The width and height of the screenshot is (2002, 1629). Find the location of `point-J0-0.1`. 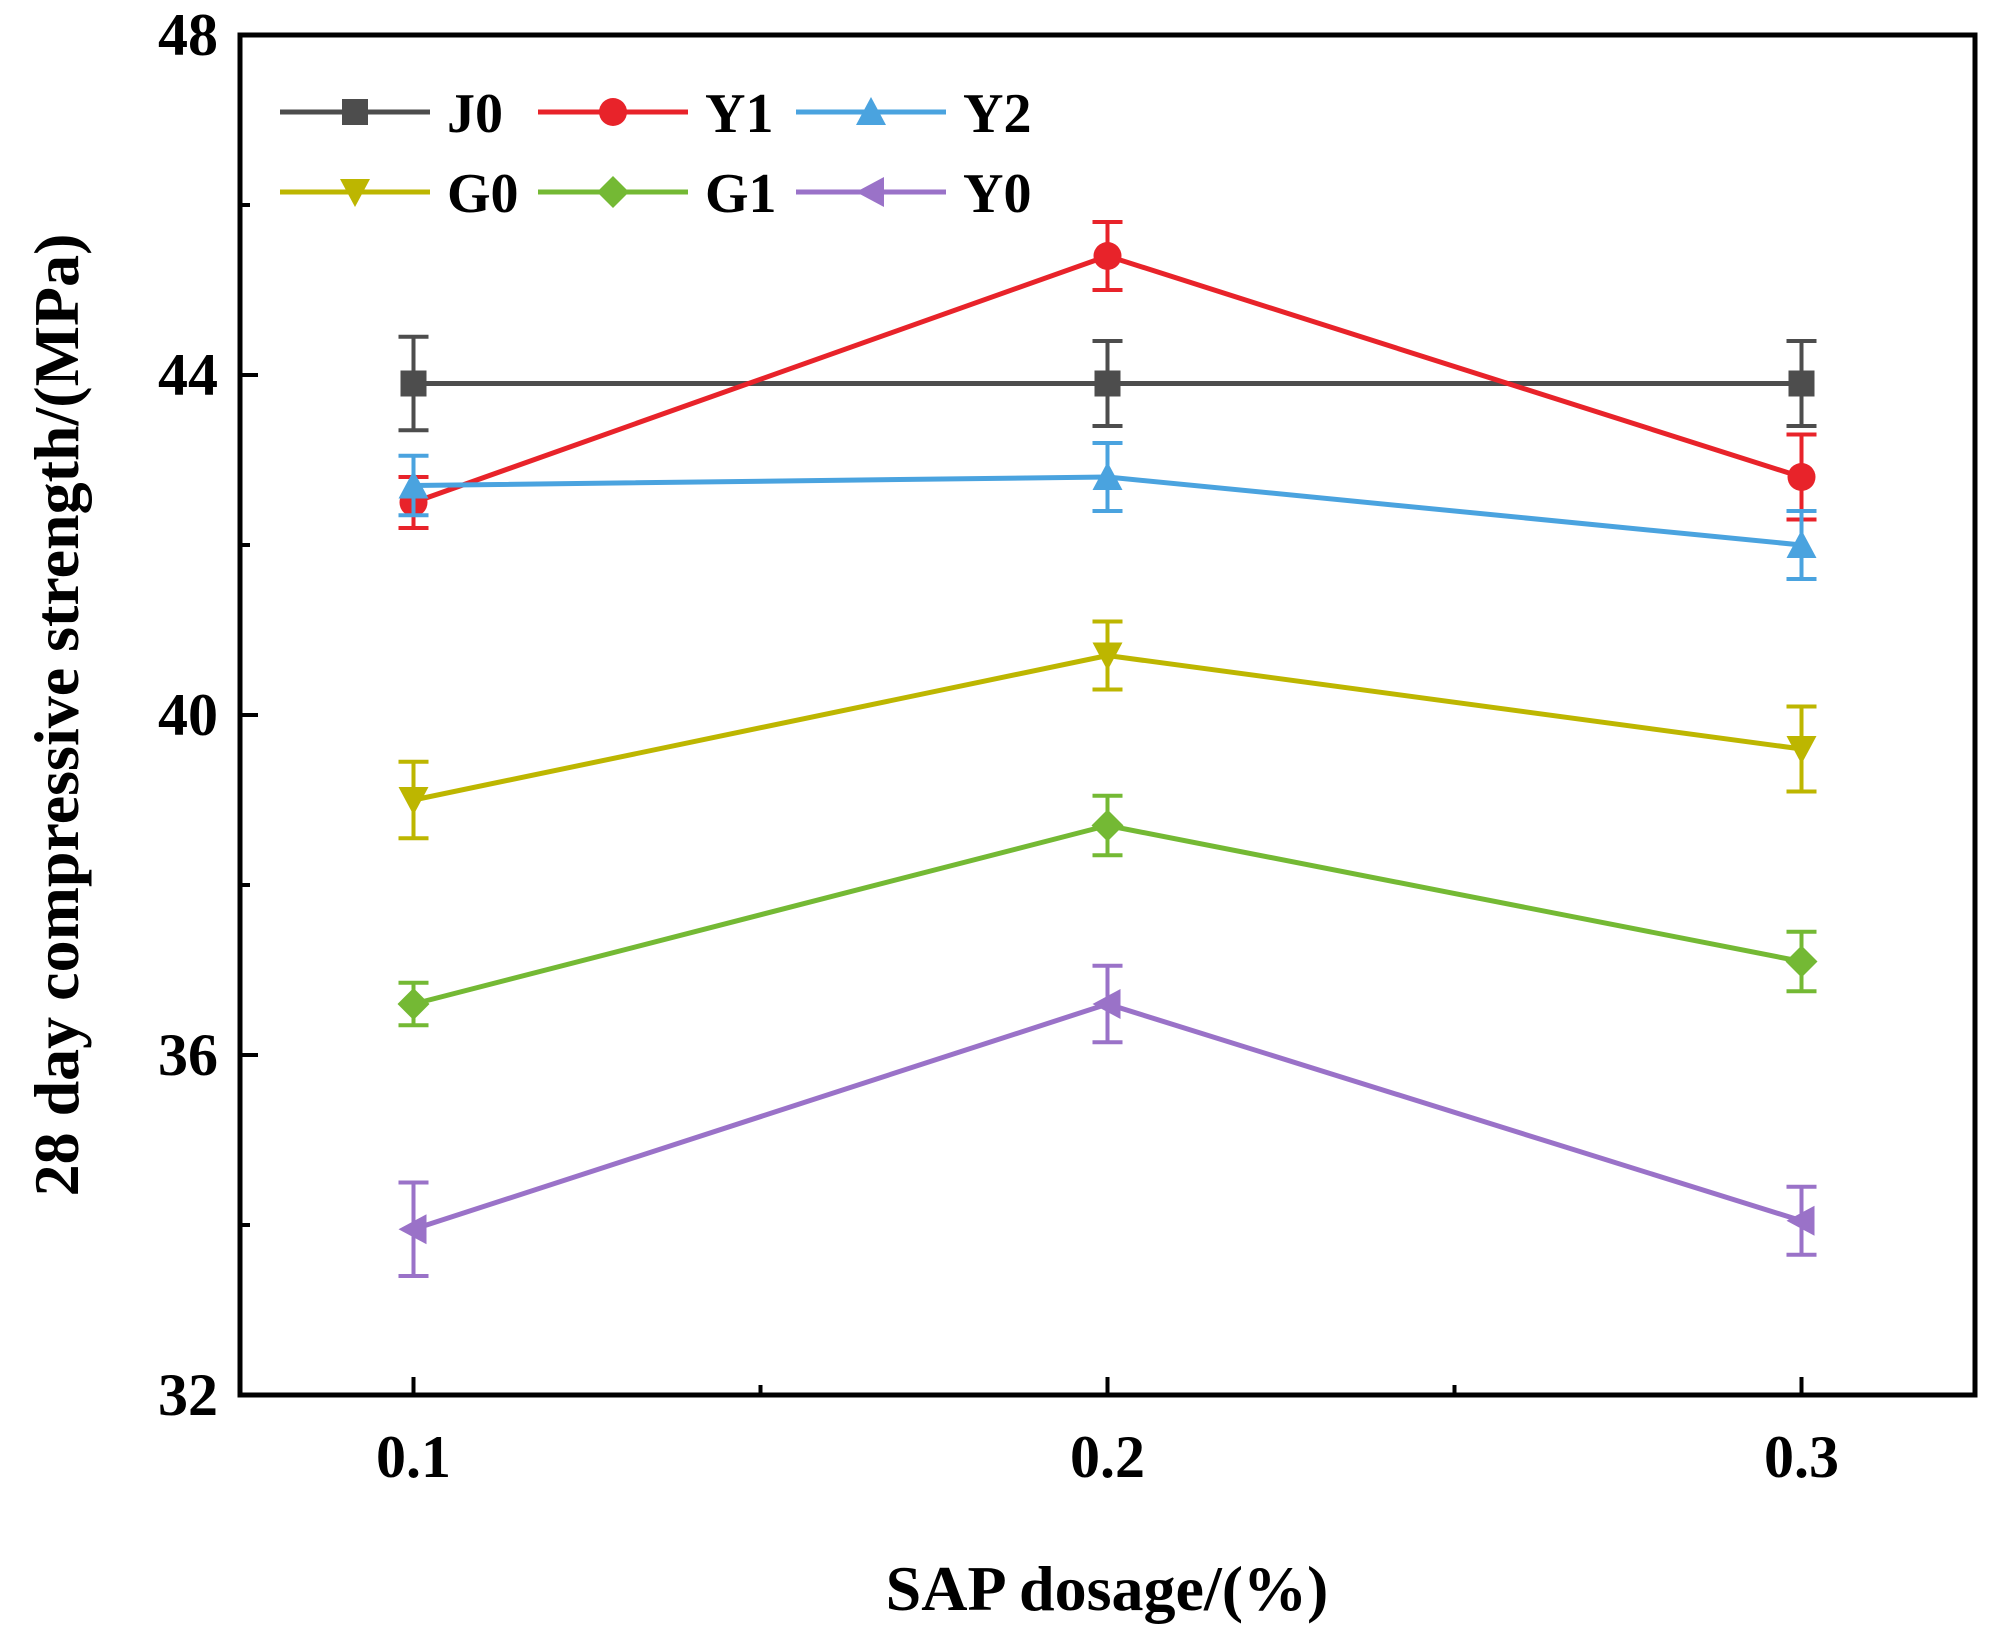

point-J0-0.1 is located at coordinates (413, 383).